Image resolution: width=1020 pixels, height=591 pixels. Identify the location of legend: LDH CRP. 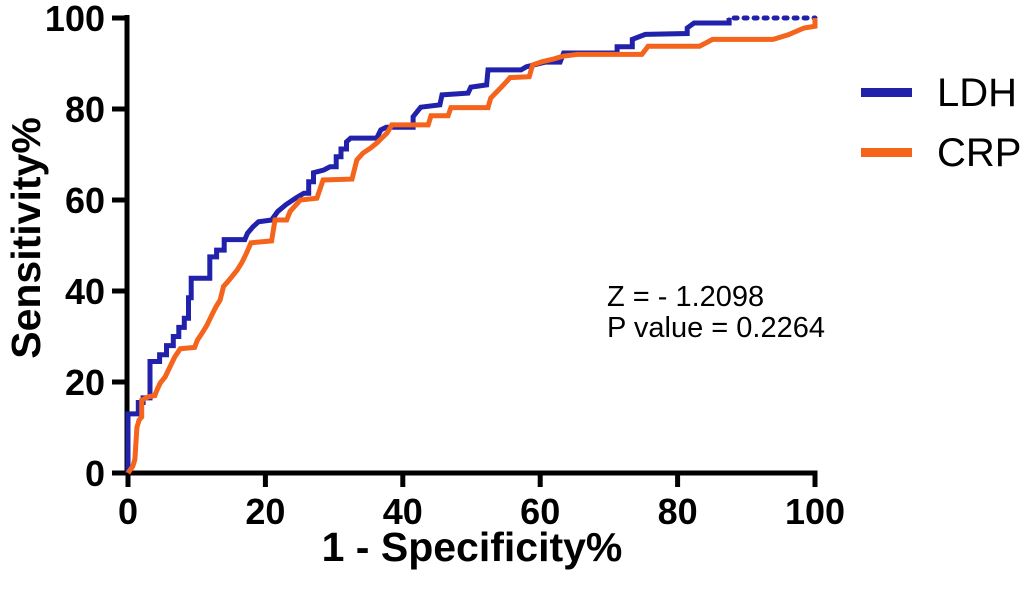
(940, 123).